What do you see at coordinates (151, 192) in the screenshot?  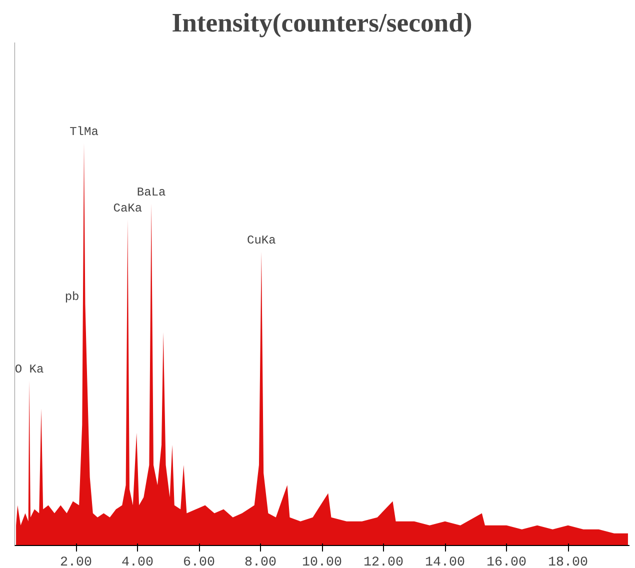 I see `annotation: BaLa` at bounding box center [151, 192].